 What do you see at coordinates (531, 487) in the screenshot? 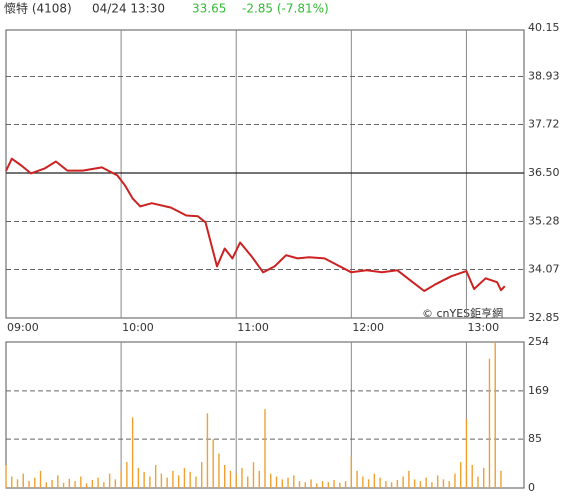
I see `y-tick-label: 0` at bounding box center [531, 487].